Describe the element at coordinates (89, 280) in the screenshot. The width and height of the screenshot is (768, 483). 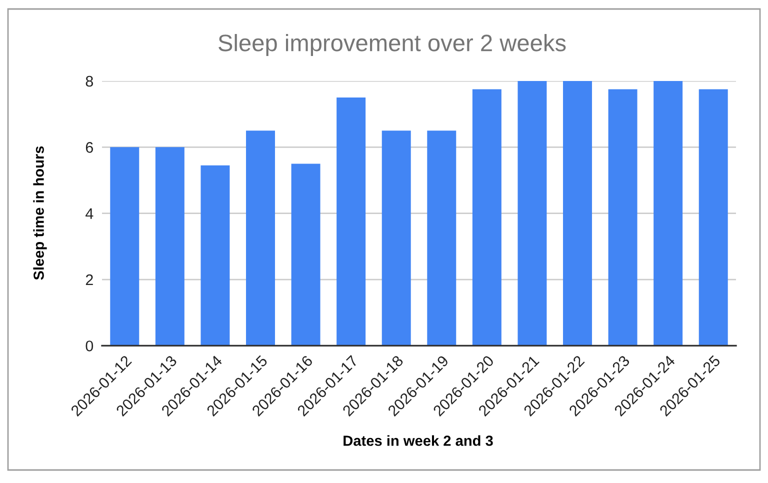
I see `y-tick-label: 2` at that location.